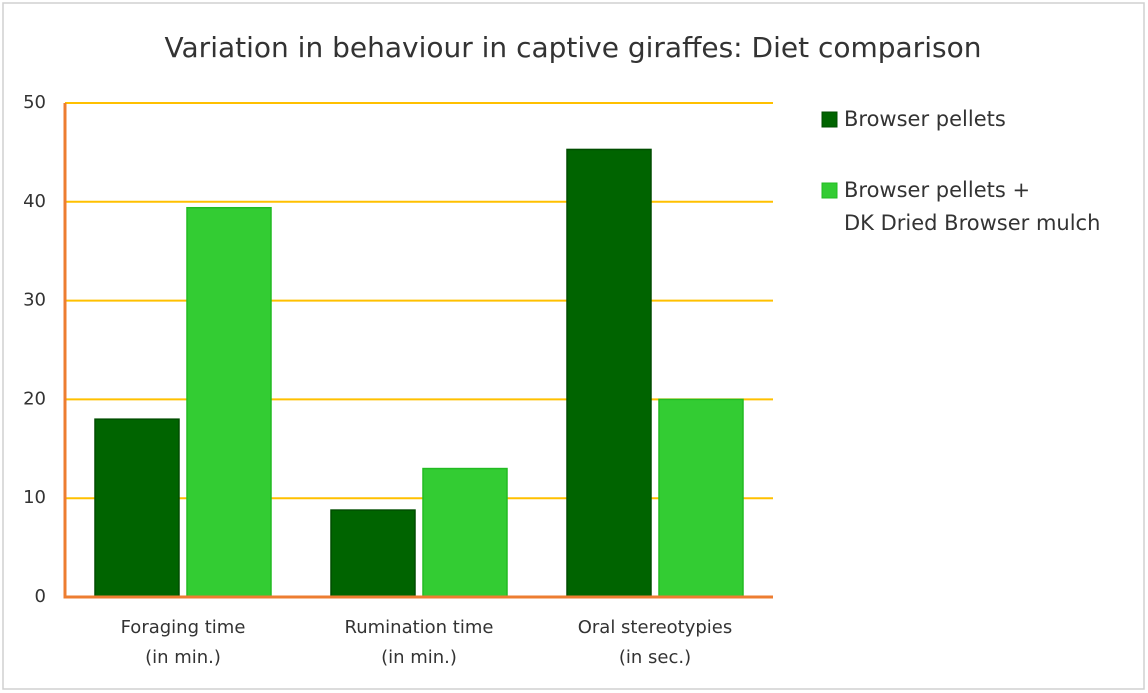 Image resolution: width=1148 pixels, height=693 pixels. Describe the element at coordinates (40, 596) in the screenshot. I see `y-tick-label: 0` at that location.